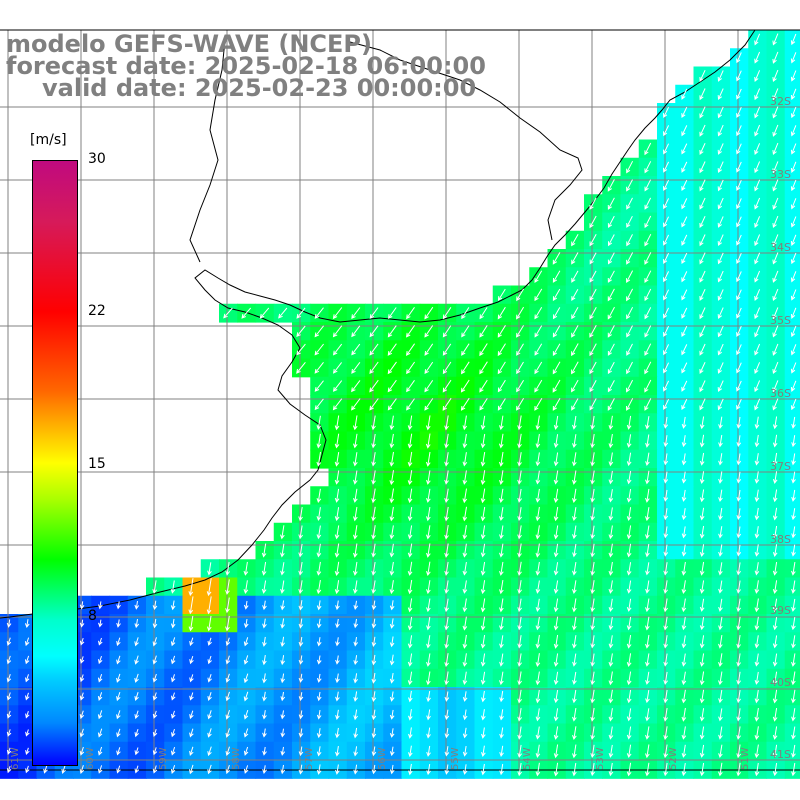 This screenshot has width=800, height=800. What do you see at coordinates (163, 758) in the screenshot?
I see `lon-label: 59W` at bounding box center [163, 758].